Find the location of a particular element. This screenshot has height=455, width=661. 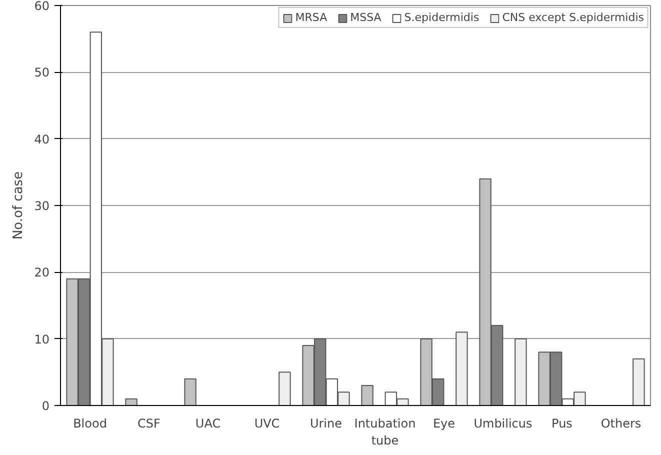

legend-label: S.epidermidis is located at coordinates (442, 17).